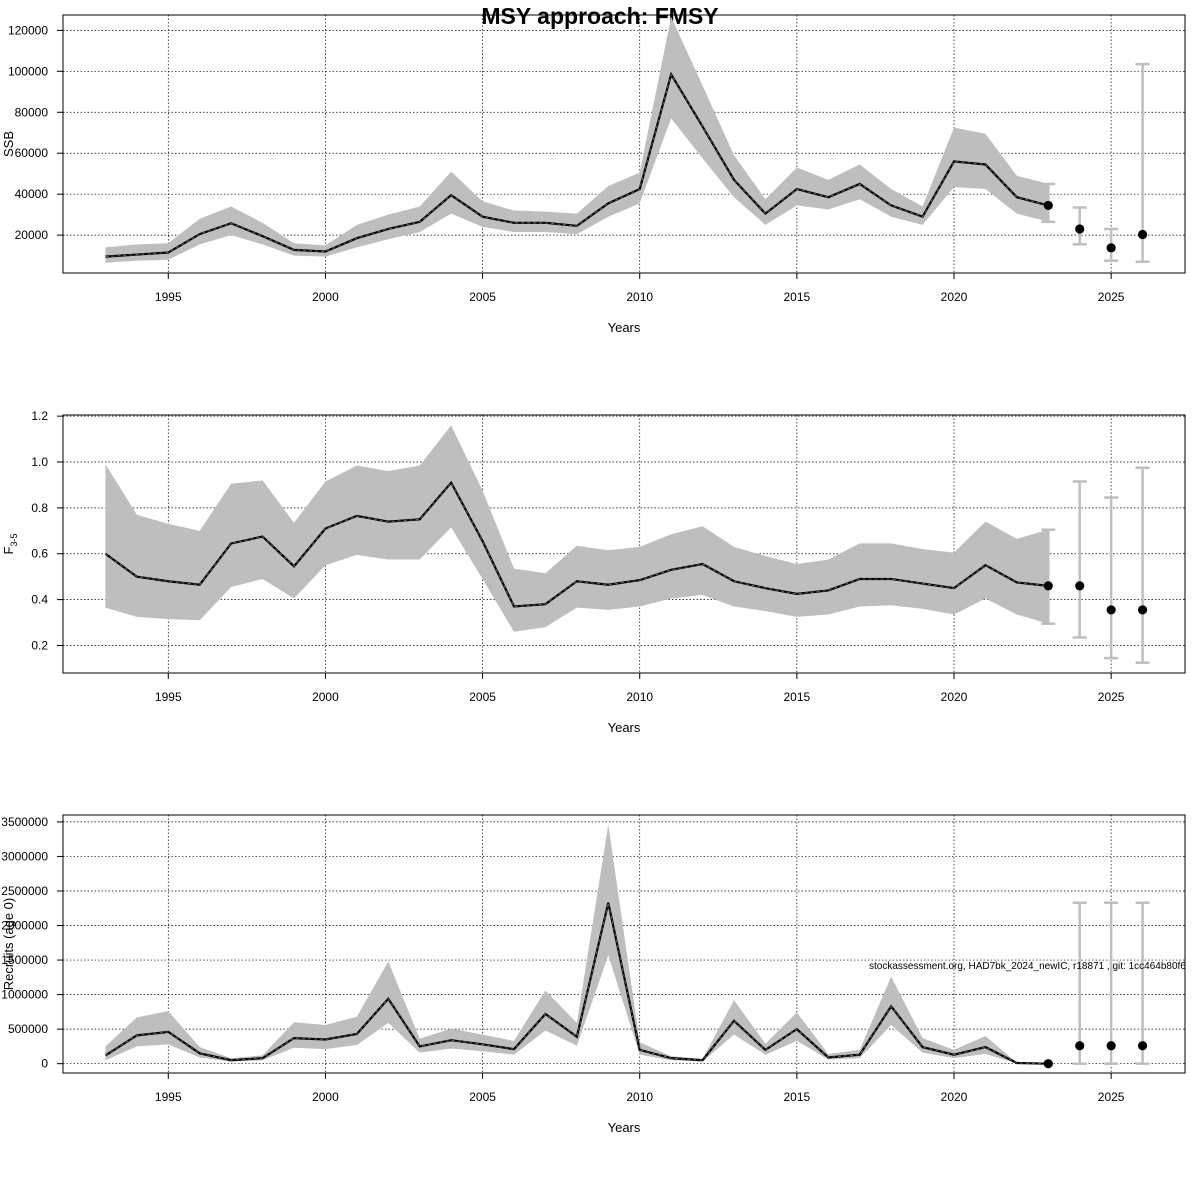 This screenshot has width=1200, height=1200. I want to click on y-tick-label: 0.6, so click(39, 554).